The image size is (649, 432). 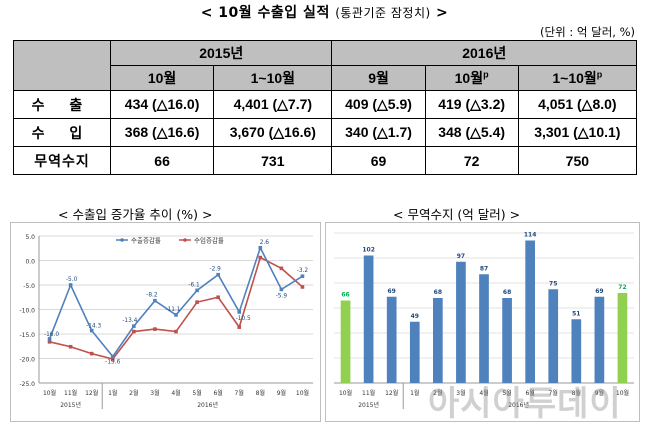 I want to click on col-header: 1~10월p, so click(x=577, y=78).